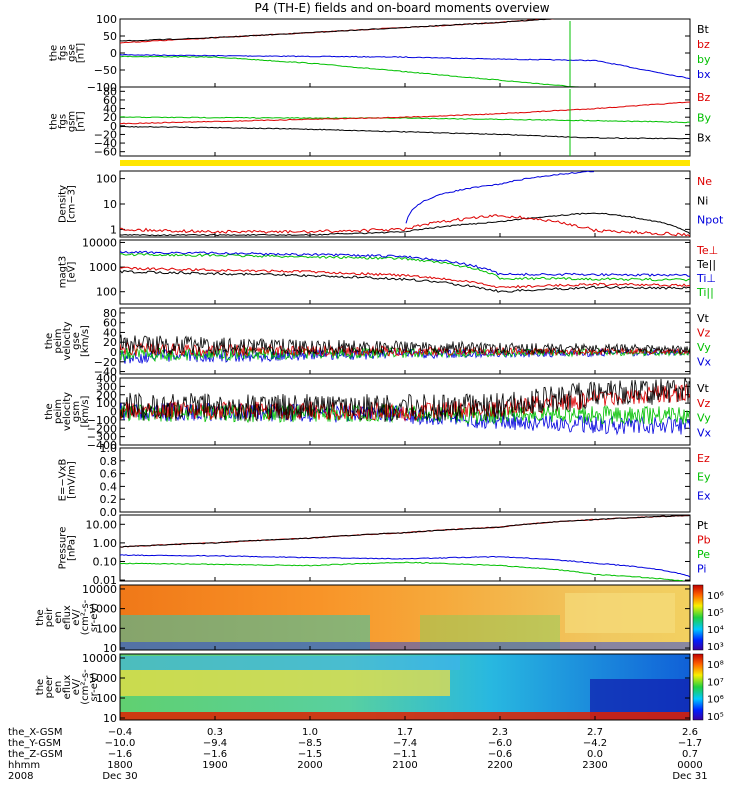 The image size is (750, 804). Describe the element at coordinates (110, 109) in the screenshot. I see `y-tick-label: 40` at that location.